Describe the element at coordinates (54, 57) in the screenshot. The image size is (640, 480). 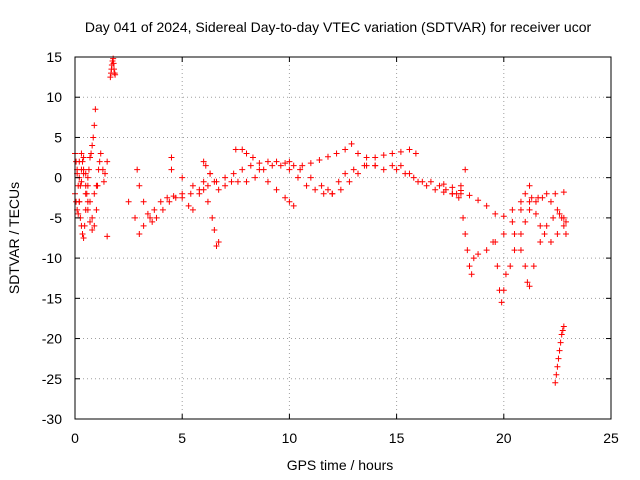
I see `y-tick-label: 15` at that location.